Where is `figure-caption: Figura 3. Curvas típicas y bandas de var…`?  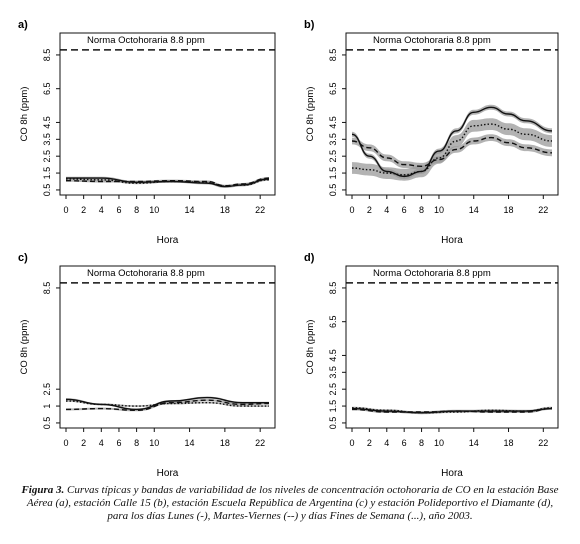
figure-caption: Figura 3. Curvas típicas y bandas de var… is located at coordinates (290, 503).